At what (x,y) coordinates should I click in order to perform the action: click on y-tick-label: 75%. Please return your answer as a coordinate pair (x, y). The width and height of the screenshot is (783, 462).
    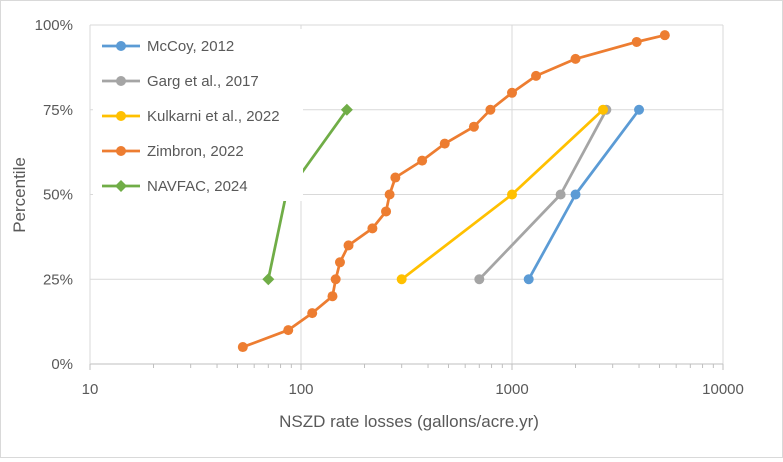
    Looking at the image, I should click on (58, 110).